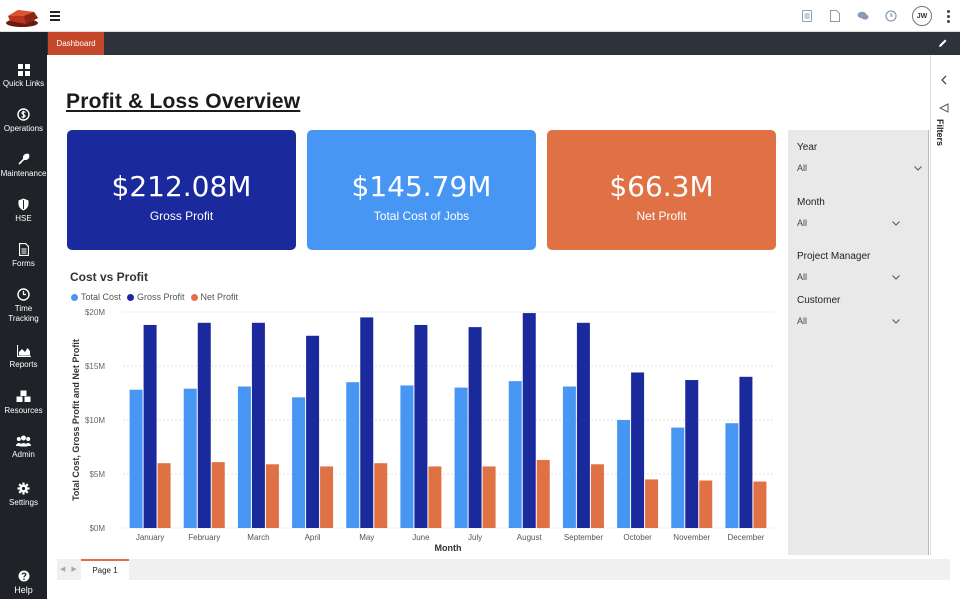 This screenshot has height=599, width=960. Describe the element at coordinates (848, 223) in the screenshot. I see `month-dropdown: All` at that location.